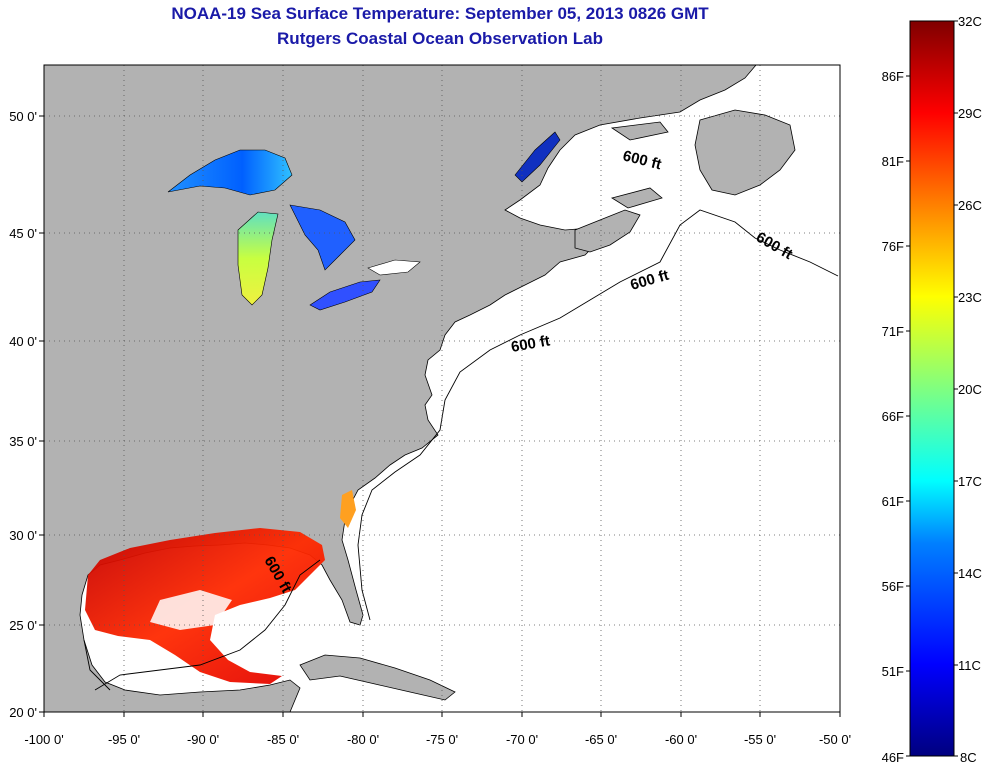 Image resolution: width=984 pixels, height=770 pixels. I want to click on lon-tick-label: -95 0', so click(124, 739).